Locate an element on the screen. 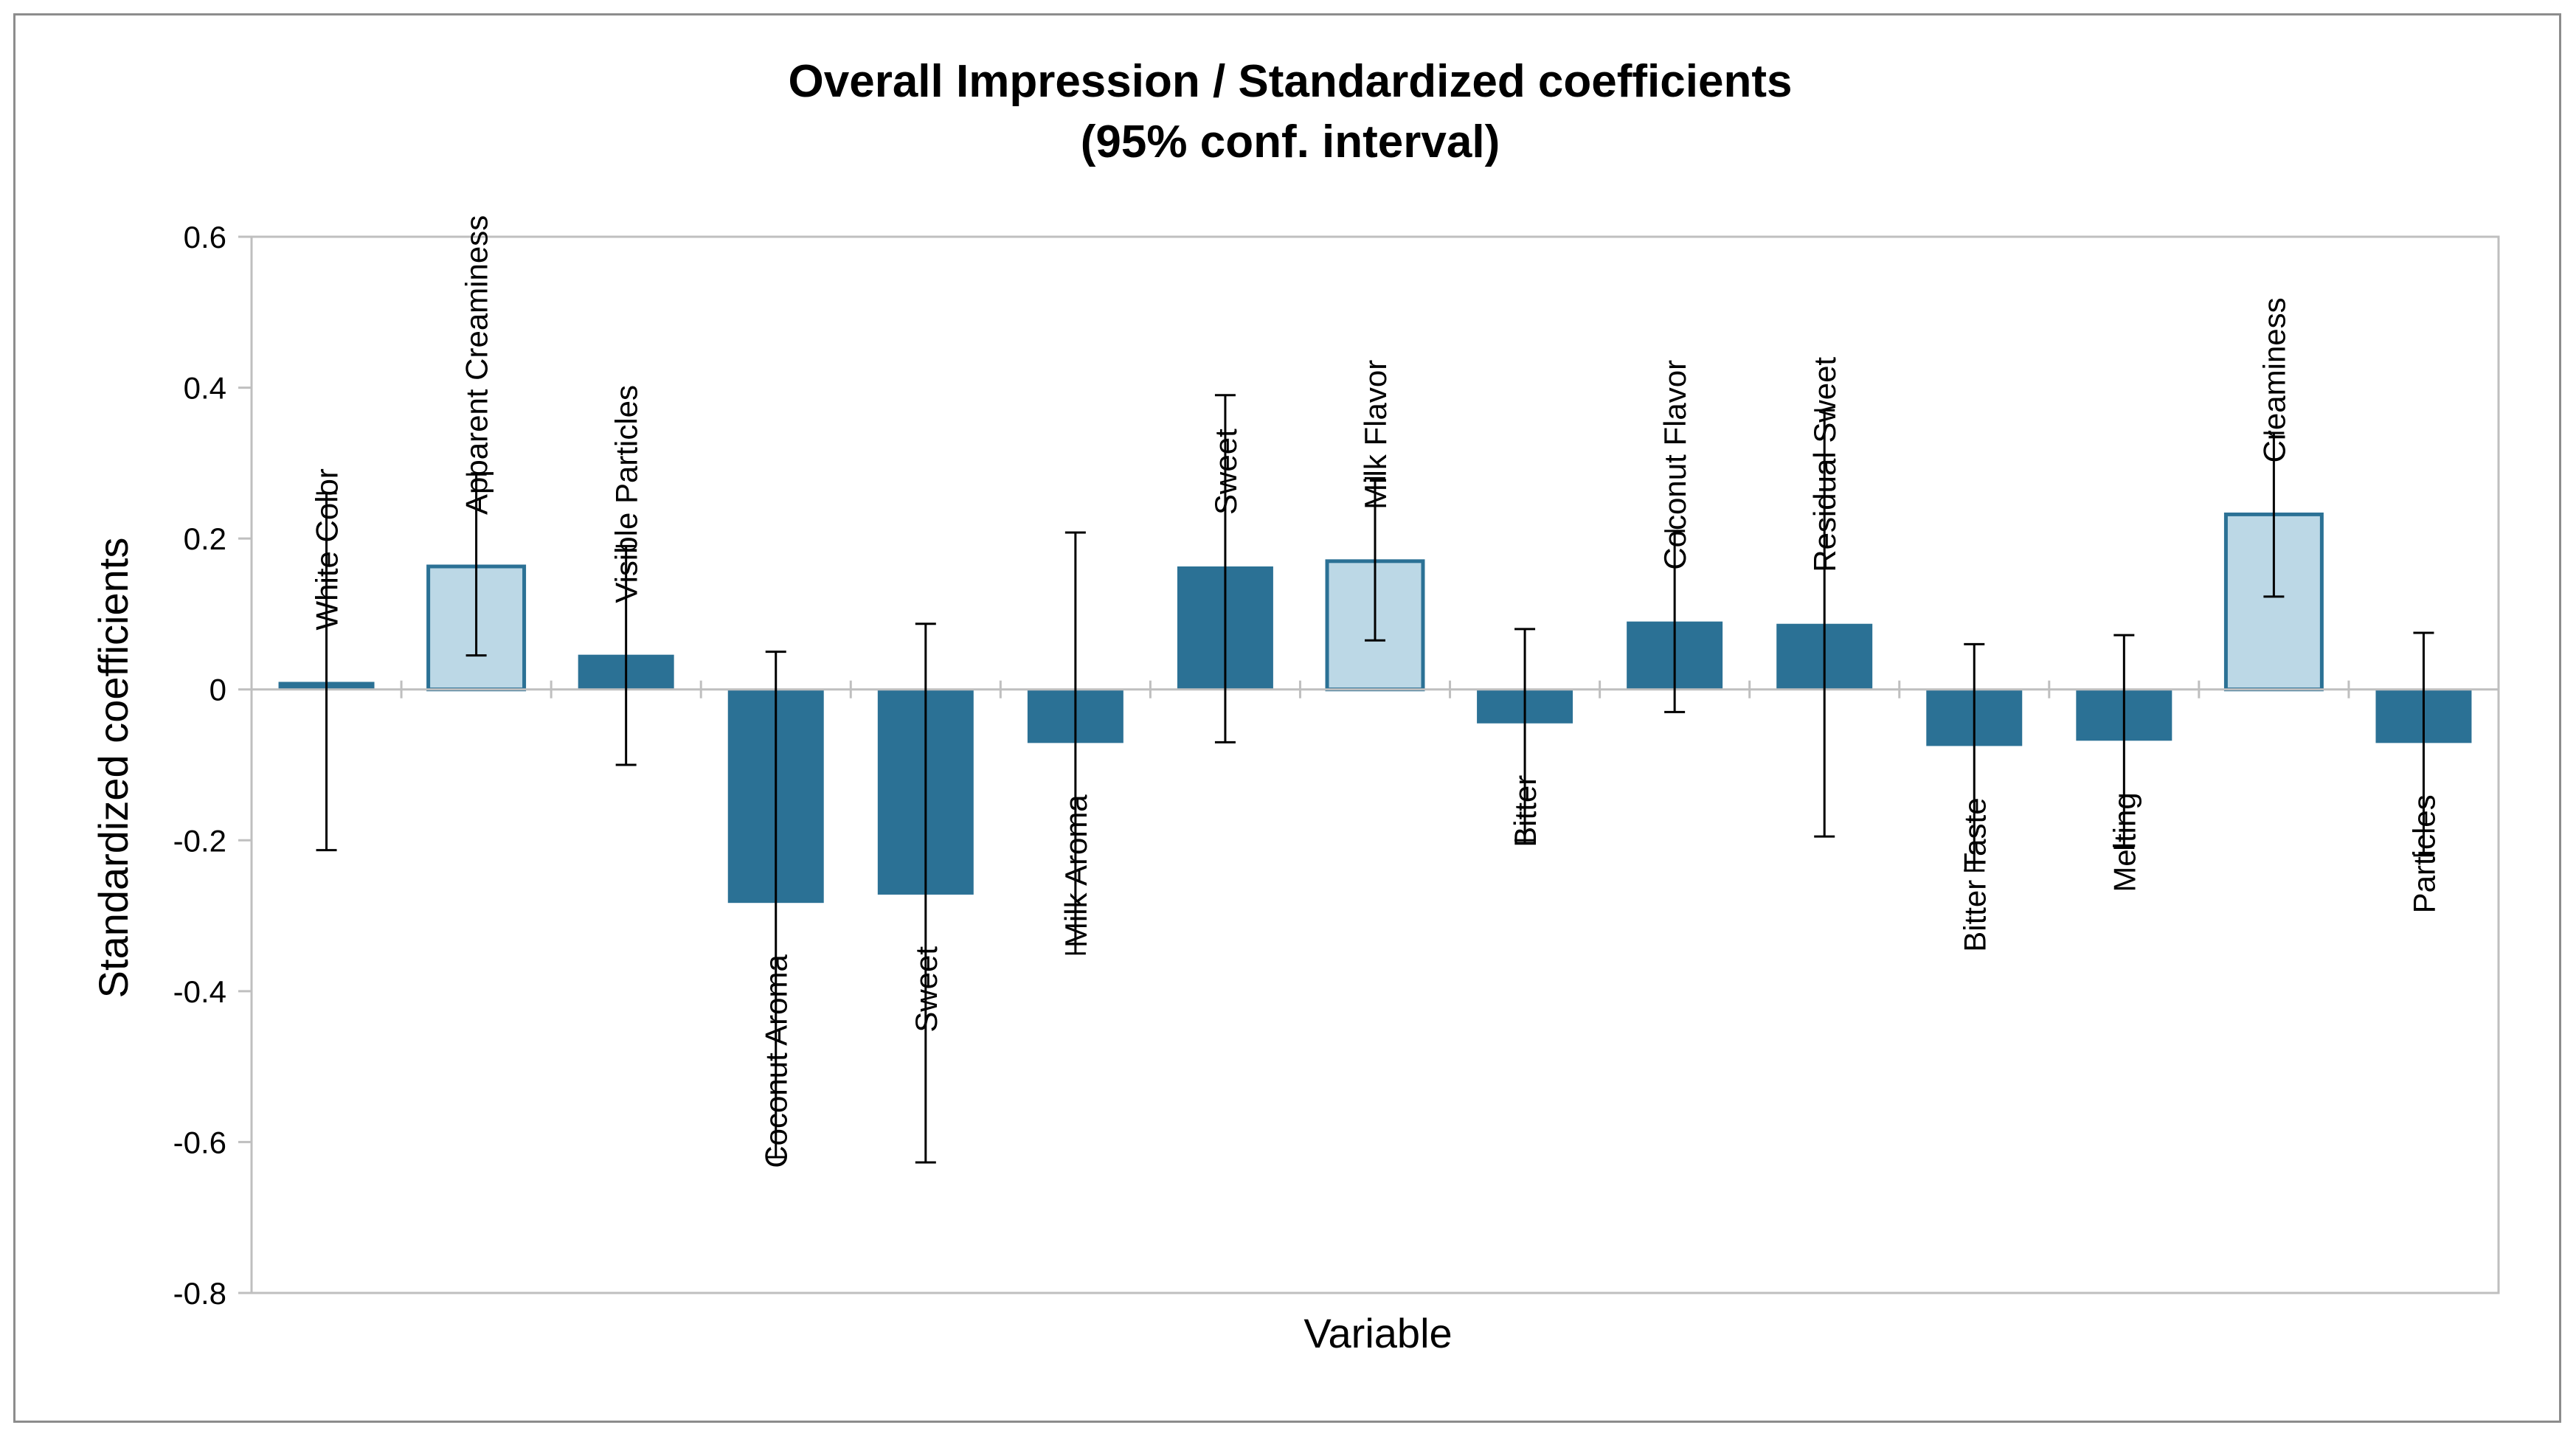 This screenshot has height=1439, width=2576. y-tick-label: 0.6 is located at coordinates (205, 237).